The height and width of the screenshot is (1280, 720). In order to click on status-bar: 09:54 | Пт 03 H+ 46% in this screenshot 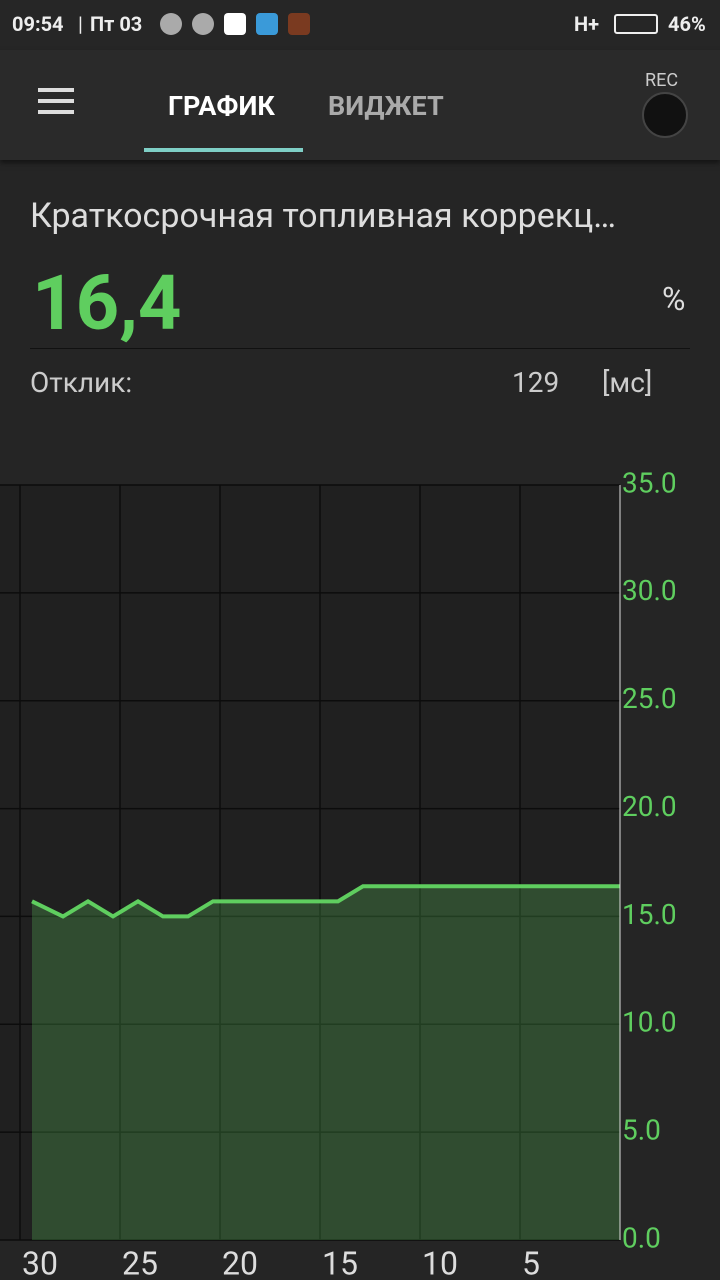, I will do `click(360, 25)`.